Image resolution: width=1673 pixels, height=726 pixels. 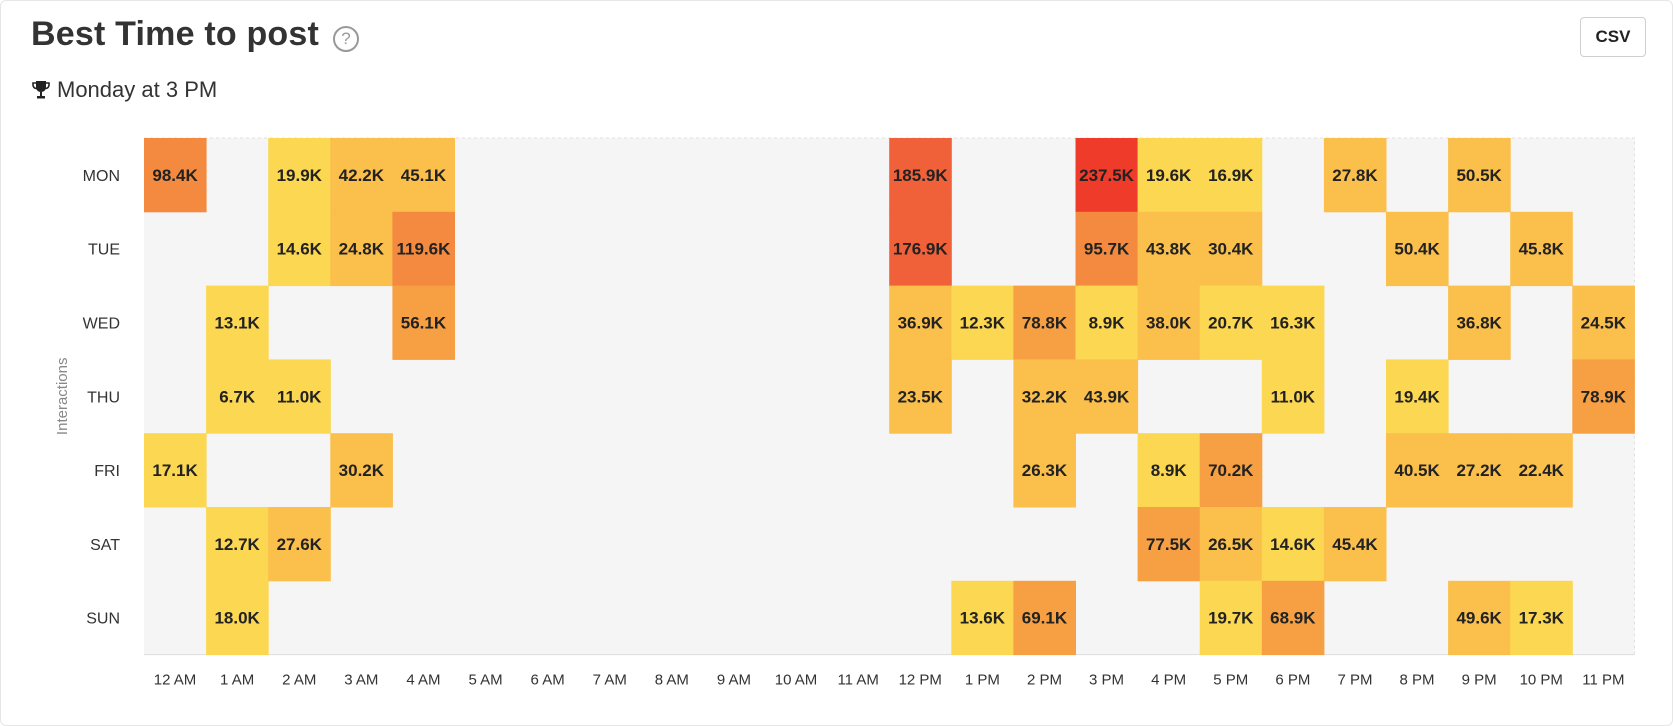 What do you see at coordinates (175, 680) in the screenshot?
I see `hour-label: 12 AM` at bounding box center [175, 680].